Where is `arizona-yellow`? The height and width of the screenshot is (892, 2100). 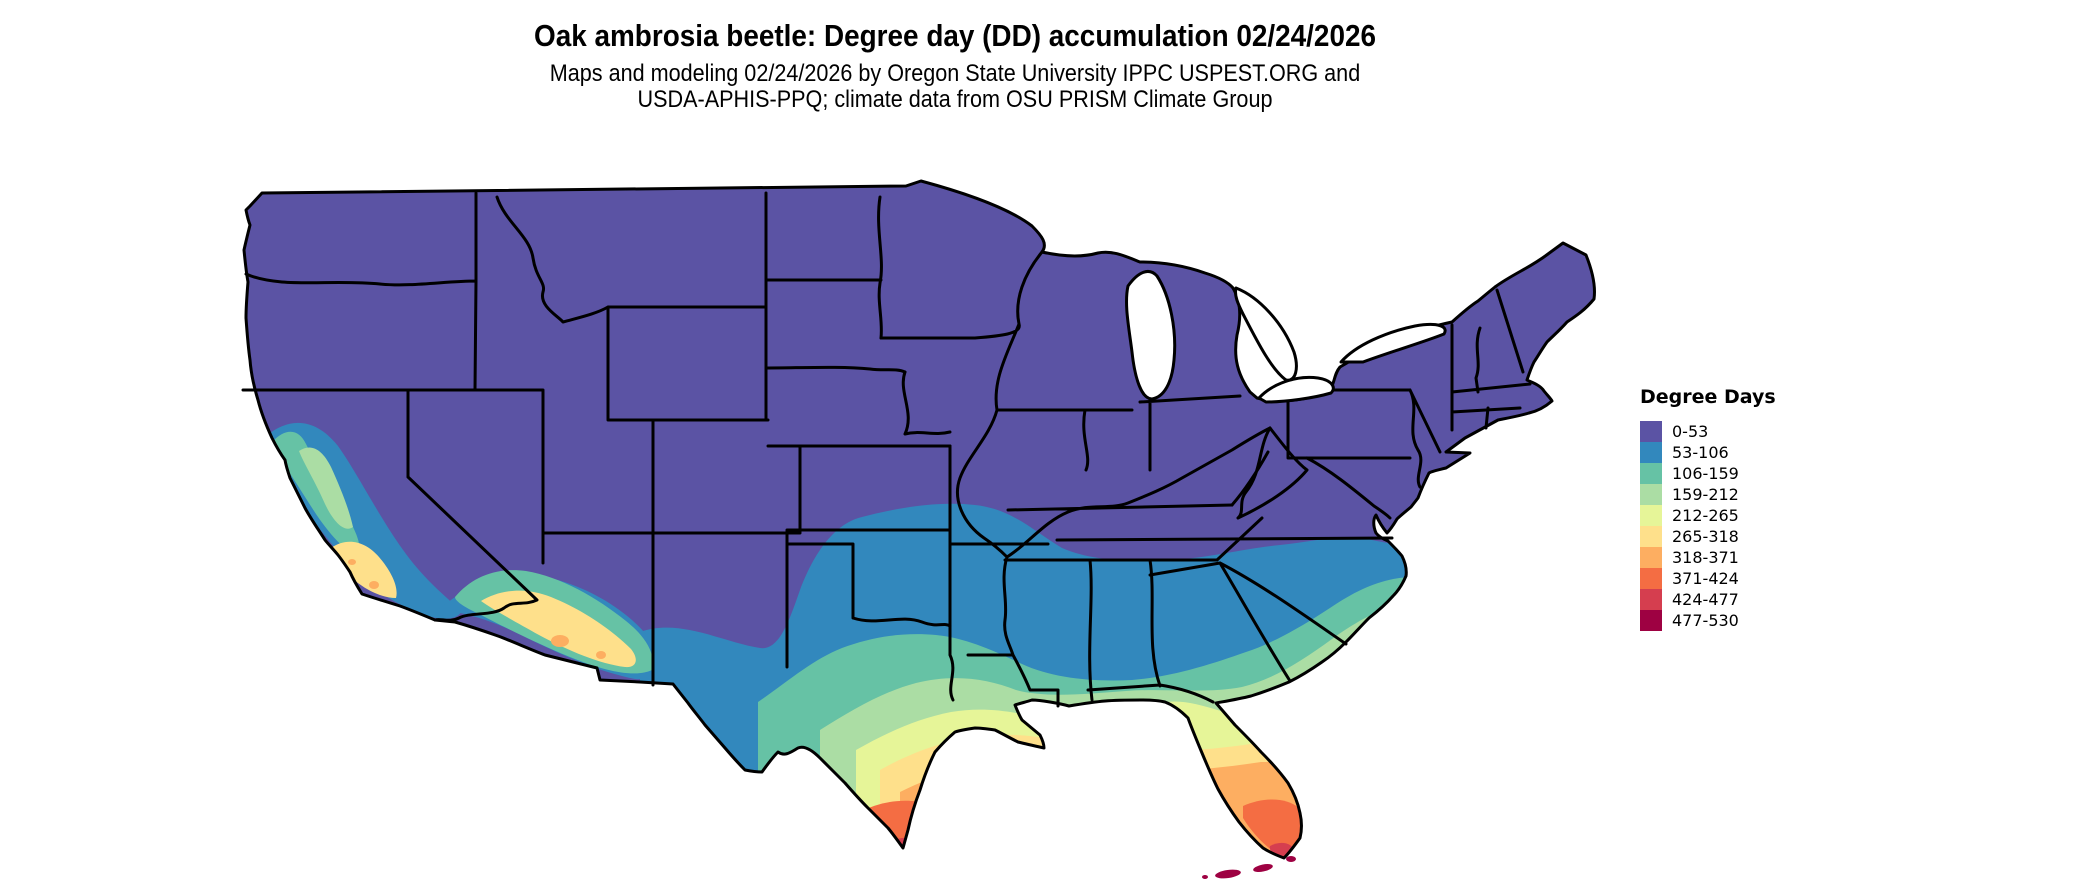
arizona-yellow is located at coordinates (558, 629).